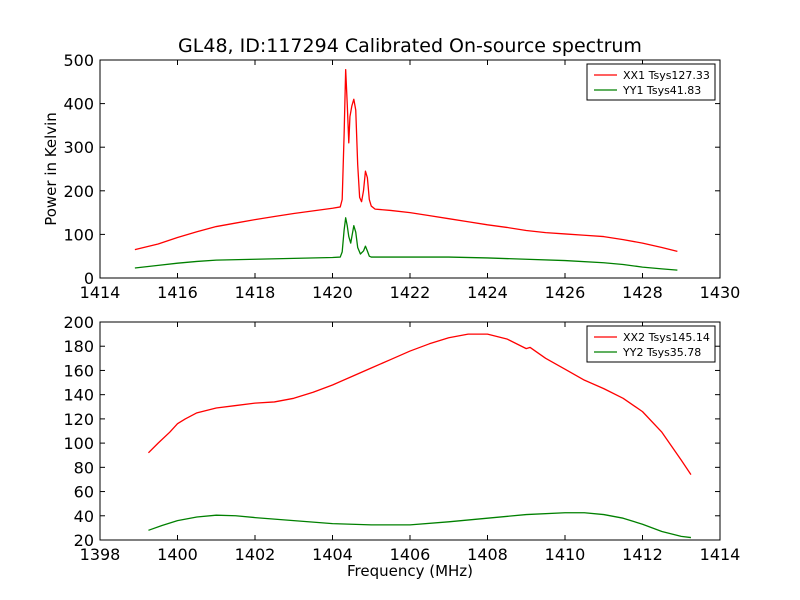 Image resolution: width=800 pixels, height=600 pixels. I want to click on y-axis-label: Power in Kelvin, so click(51, 169).